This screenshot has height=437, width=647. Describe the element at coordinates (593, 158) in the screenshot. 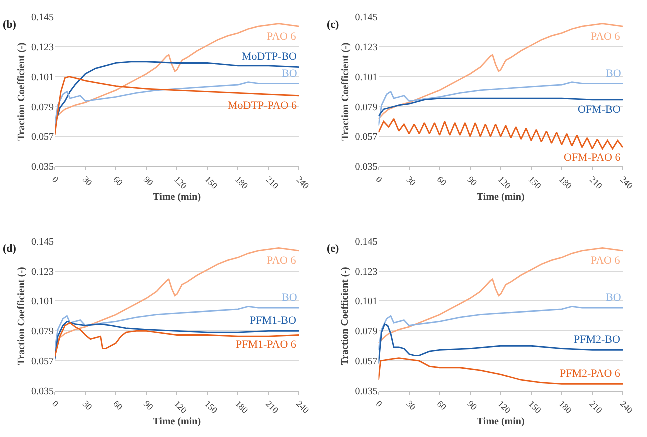

I see `series-label: OFM-PAO 6` at that location.